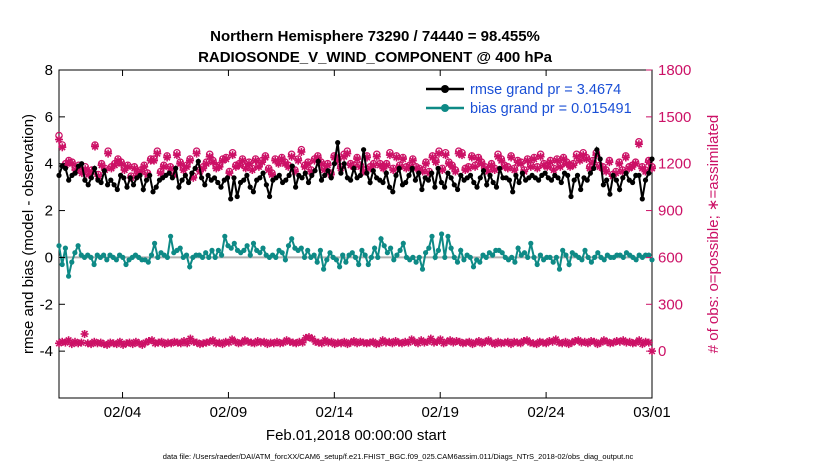 The height and width of the screenshot is (470, 830). Describe the element at coordinates (652, 412) in the screenshot. I see `x-tick-label: 03/01` at that location.